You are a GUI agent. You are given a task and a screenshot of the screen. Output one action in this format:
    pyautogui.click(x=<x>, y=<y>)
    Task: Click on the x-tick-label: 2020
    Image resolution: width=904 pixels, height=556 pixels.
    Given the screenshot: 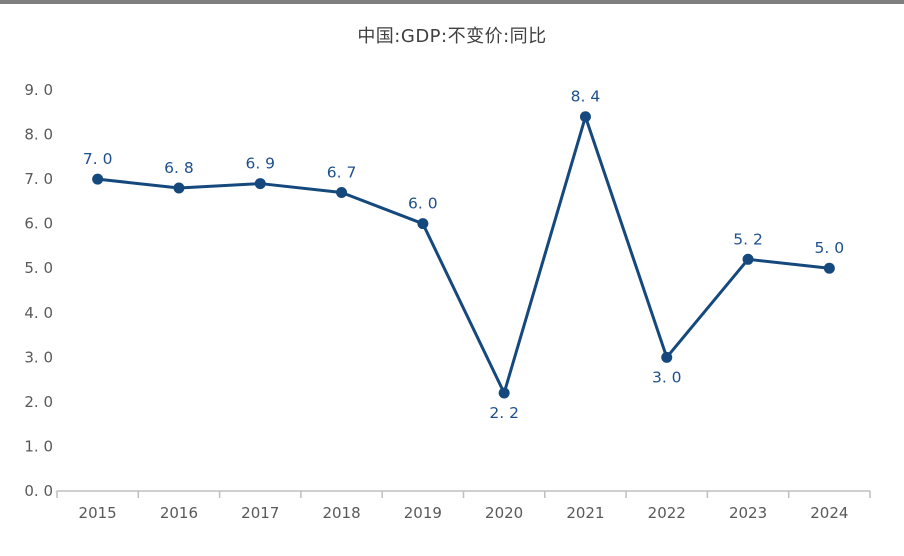 What is the action you would take?
    pyautogui.click(x=504, y=513)
    